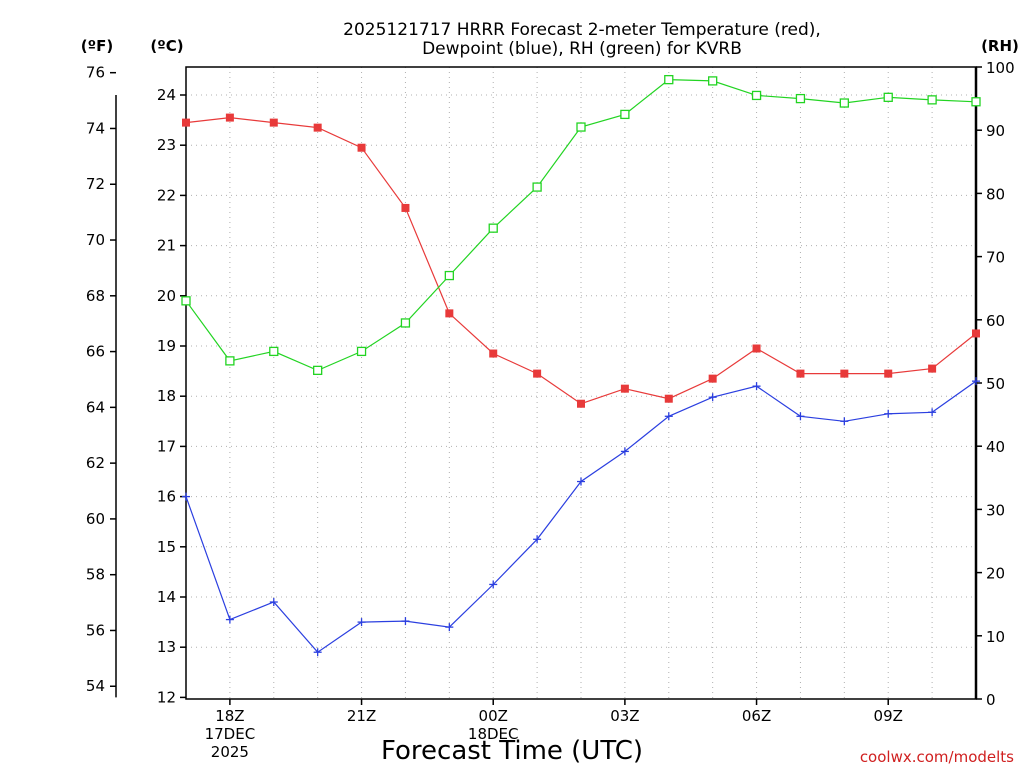 This screenshot has height=768, width=1024. Describe the element at coordinates (166, 597) in the screenshot. I see `celsius-tick-label: 14` at that location.